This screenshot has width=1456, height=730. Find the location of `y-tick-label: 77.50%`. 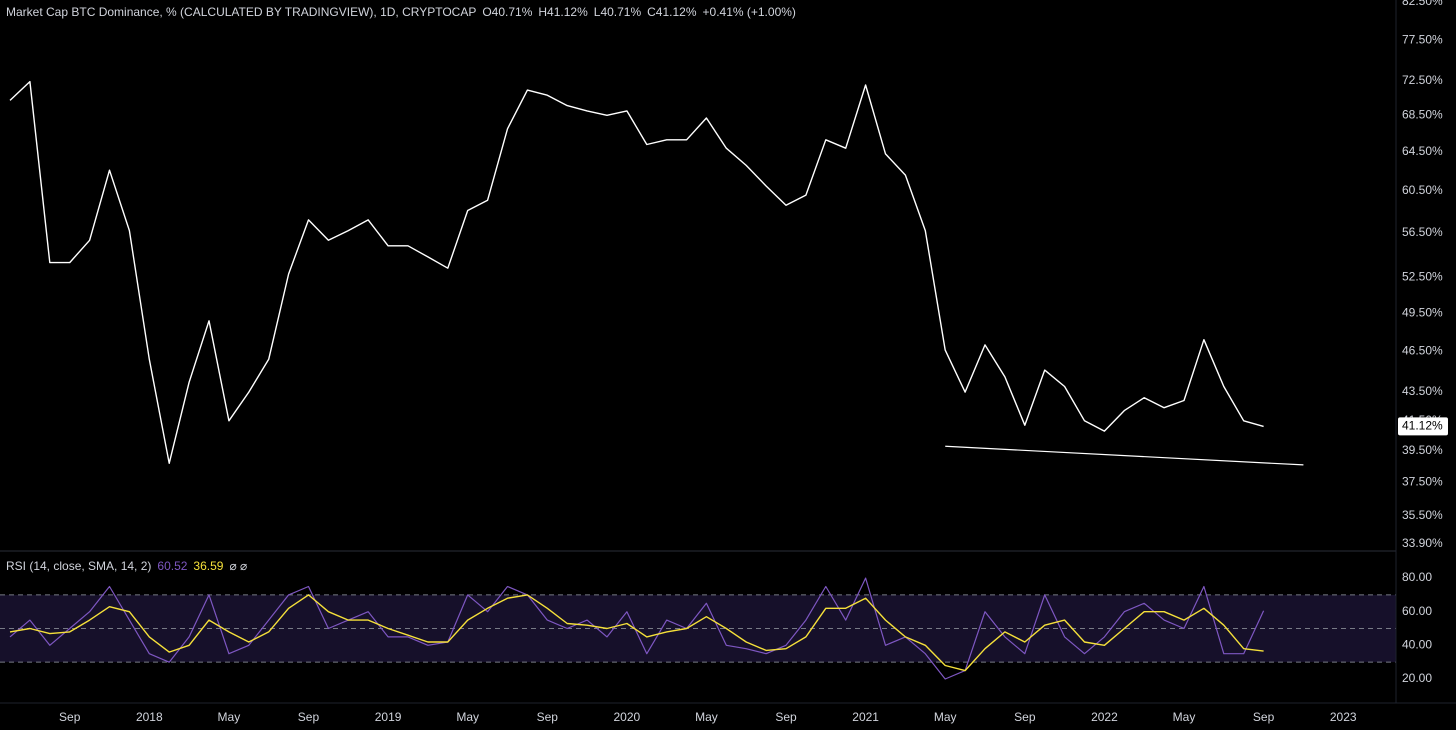

y-tick-label: 77.50% is located at coordinates (1422, 39).